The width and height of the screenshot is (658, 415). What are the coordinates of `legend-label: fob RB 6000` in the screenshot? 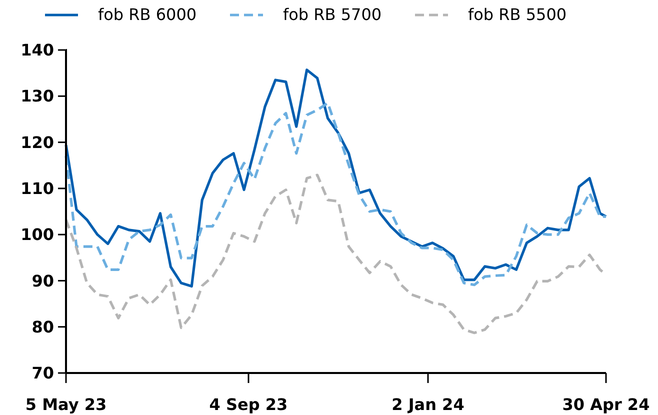 It's located at (147, 14).